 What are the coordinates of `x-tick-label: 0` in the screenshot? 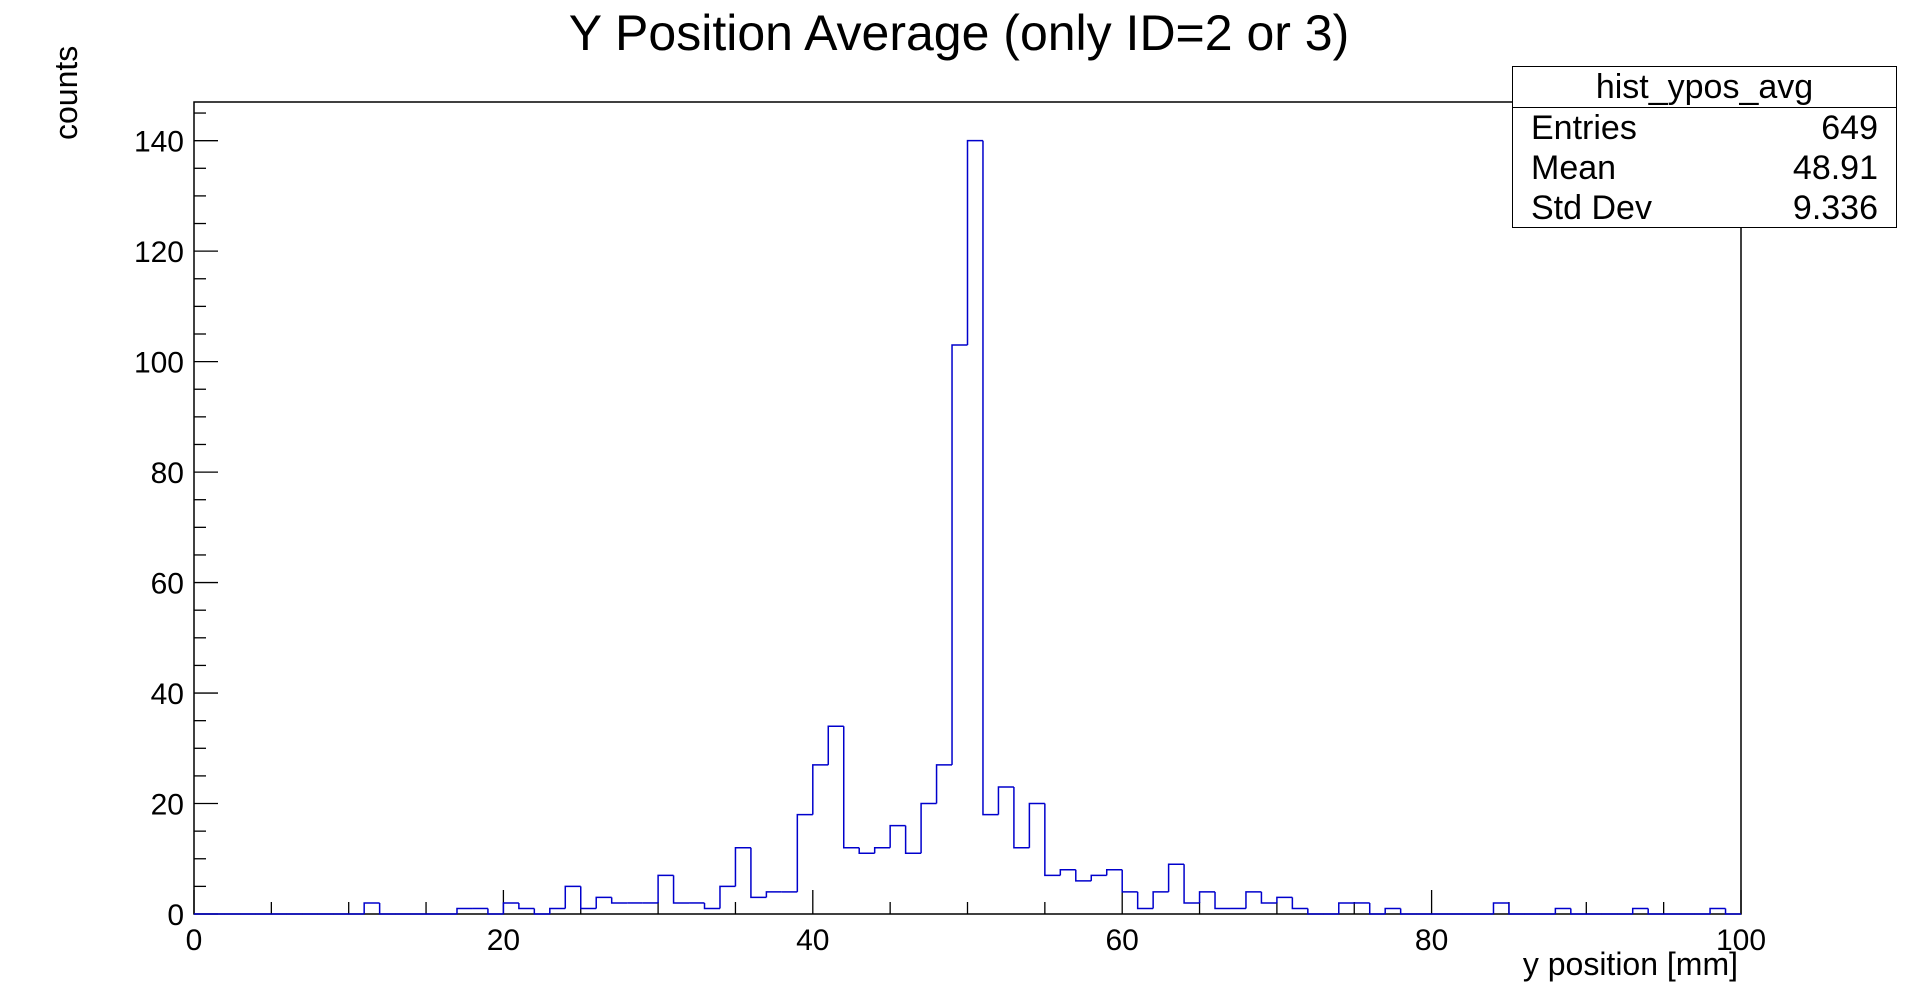 It's located at (194, 940).